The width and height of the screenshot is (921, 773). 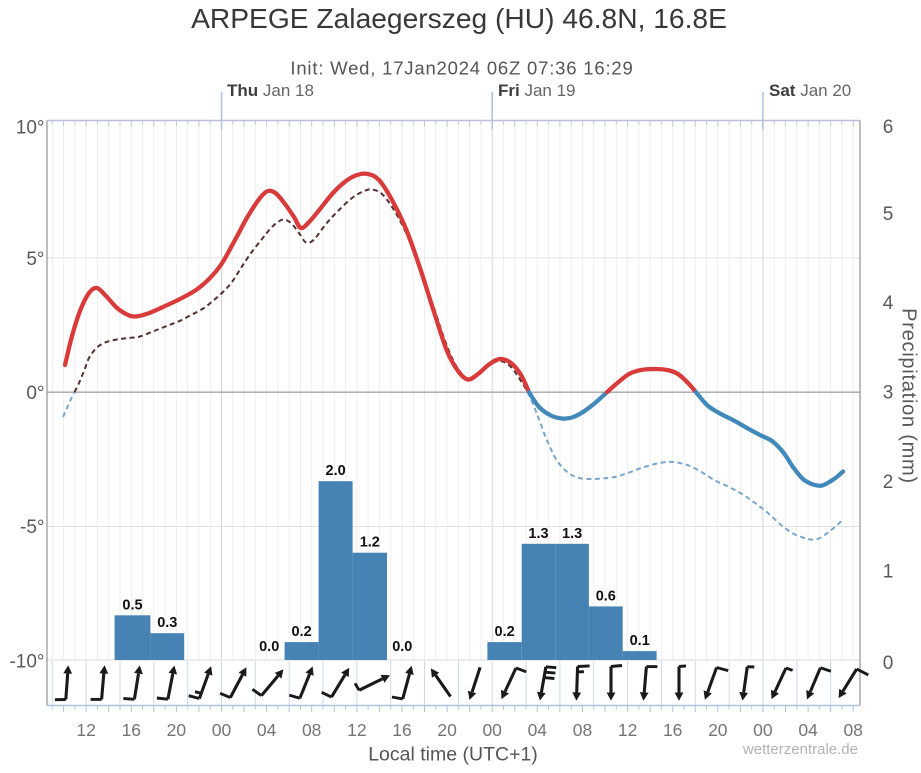 I want to click on svg-text: Precipitation (mm), so click(x=909, y=396).